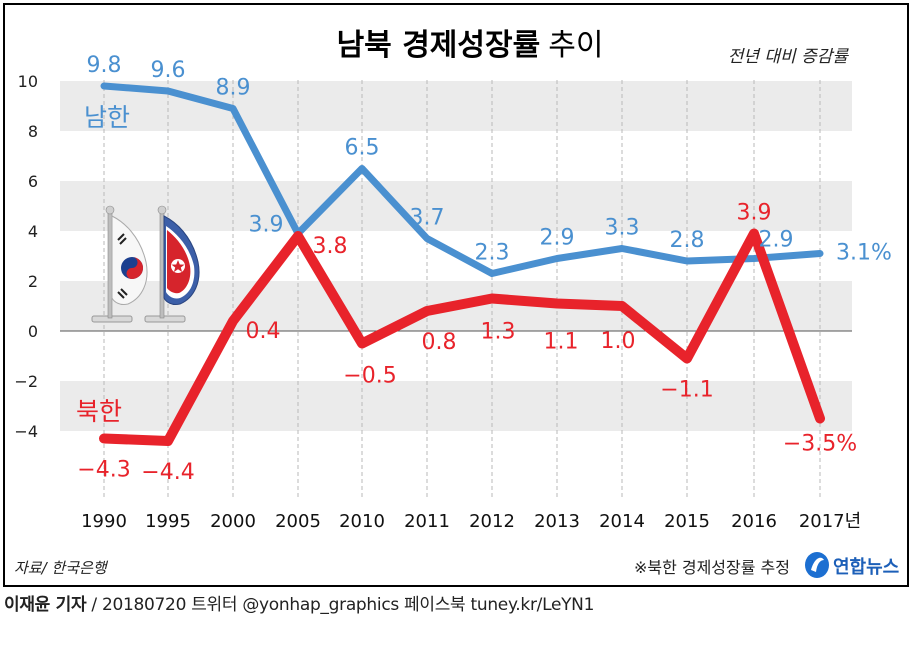  Describe the element at coordinates (754, 521) in the screenshot. I see `x-tick-label: 2016` at that location.